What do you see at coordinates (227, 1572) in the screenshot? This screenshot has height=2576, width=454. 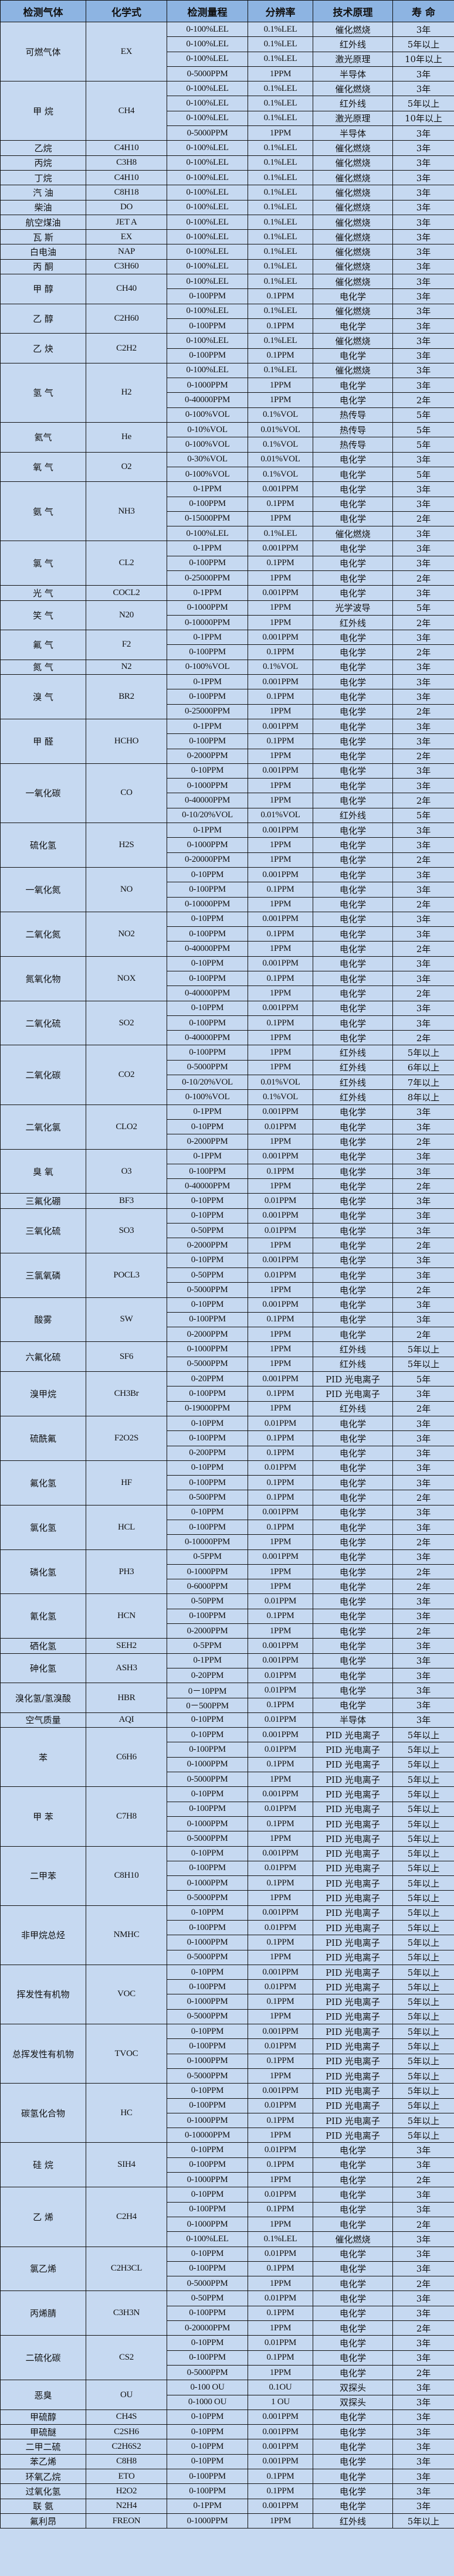 I see `table-row: 磷化氢 PH3 0-5PPM 0.001PPM 电化学 3年` at bounding box center [227, 1572].